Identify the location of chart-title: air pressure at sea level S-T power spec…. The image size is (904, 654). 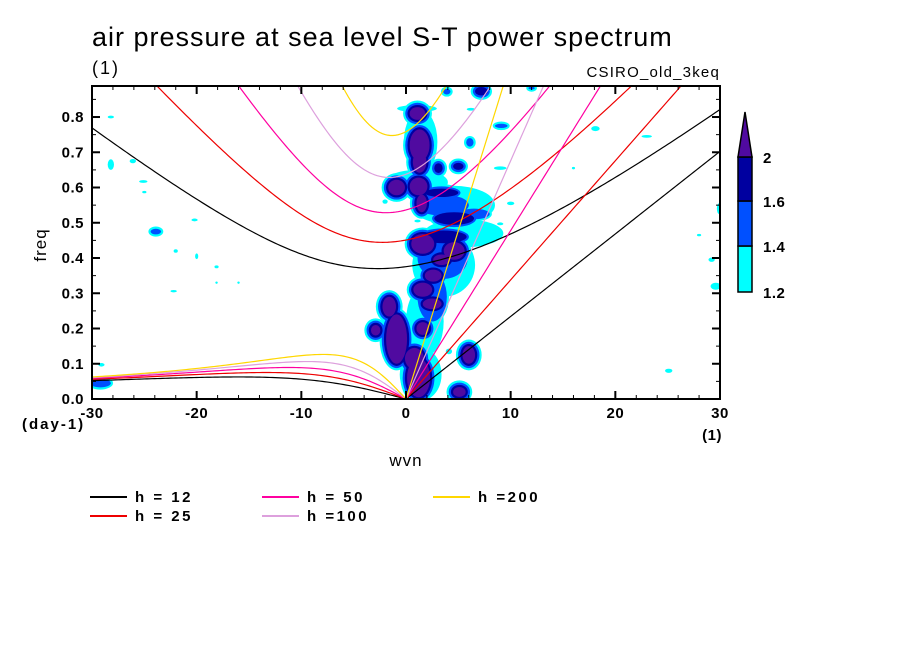
(382, 37).